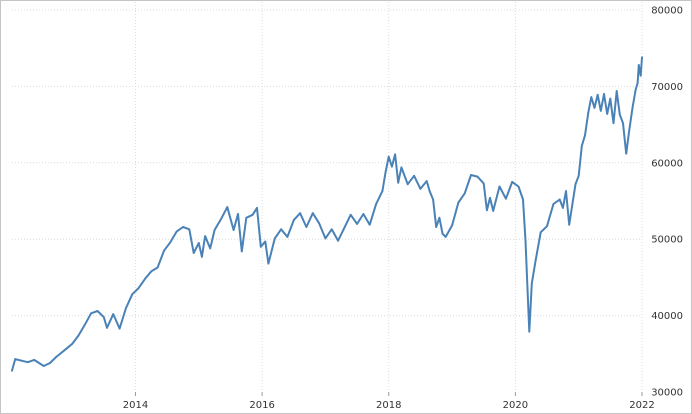 This screenshot has width=692, height=414. I want to click on y-tick-label: 40000, so click(667, 316).